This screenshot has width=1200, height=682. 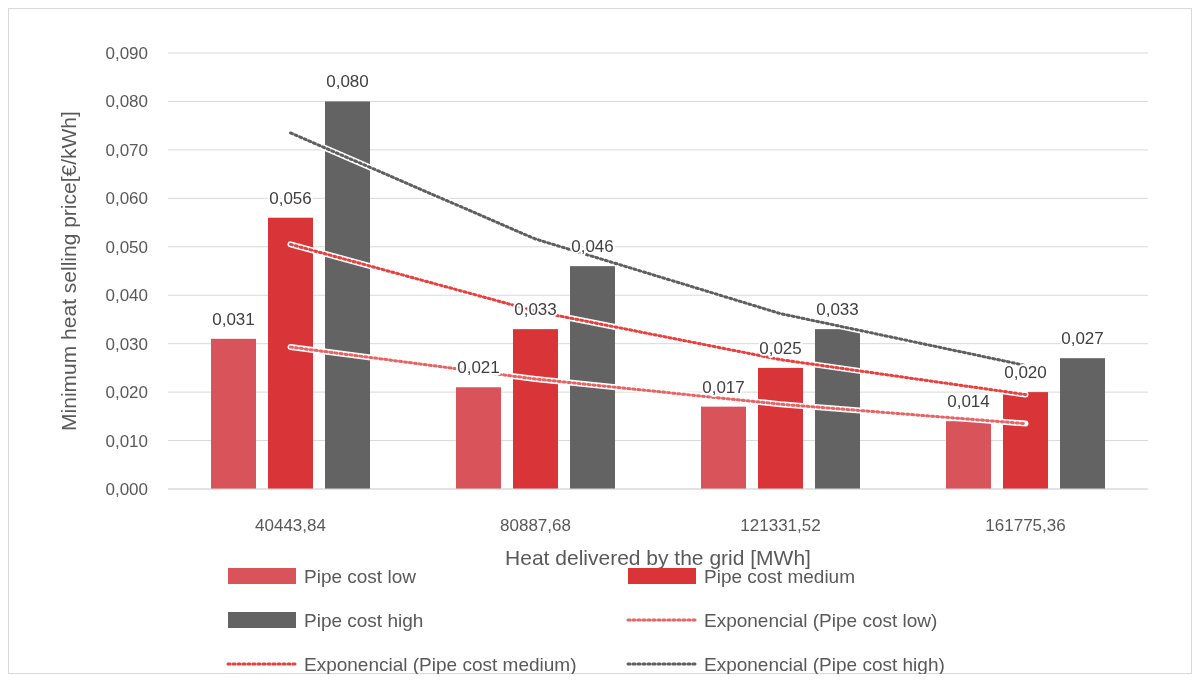 I want to click on y-axis-title: Minimum heat selling price[€/kWh], so click(x=68, y=271).